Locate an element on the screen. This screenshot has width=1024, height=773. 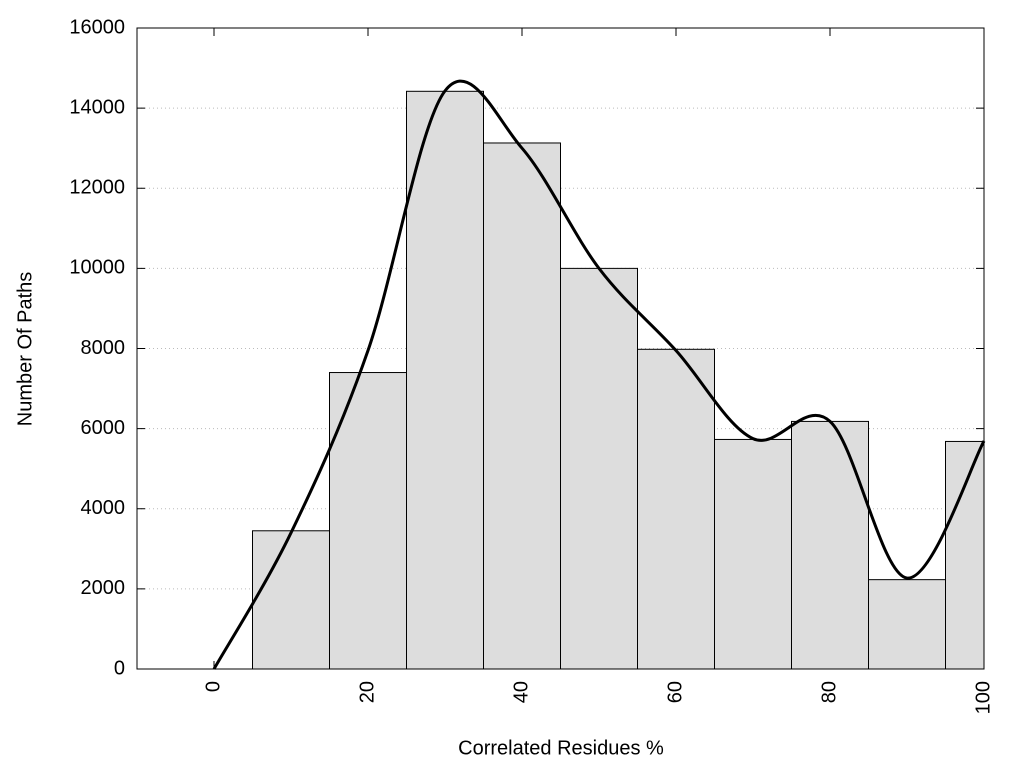
x-tick-label: 20 is located at coordinates (367, 692).